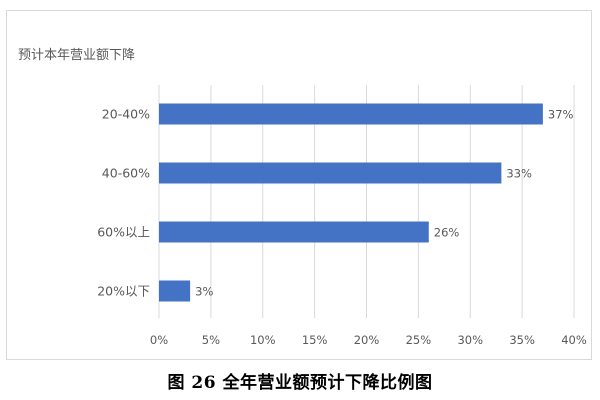 The image size is (600, 400). Describe the element at coordinates (300, 383) in the screenshot. I see `figure-caption: 图 26 全年营业额预计下降比例图` at that location.